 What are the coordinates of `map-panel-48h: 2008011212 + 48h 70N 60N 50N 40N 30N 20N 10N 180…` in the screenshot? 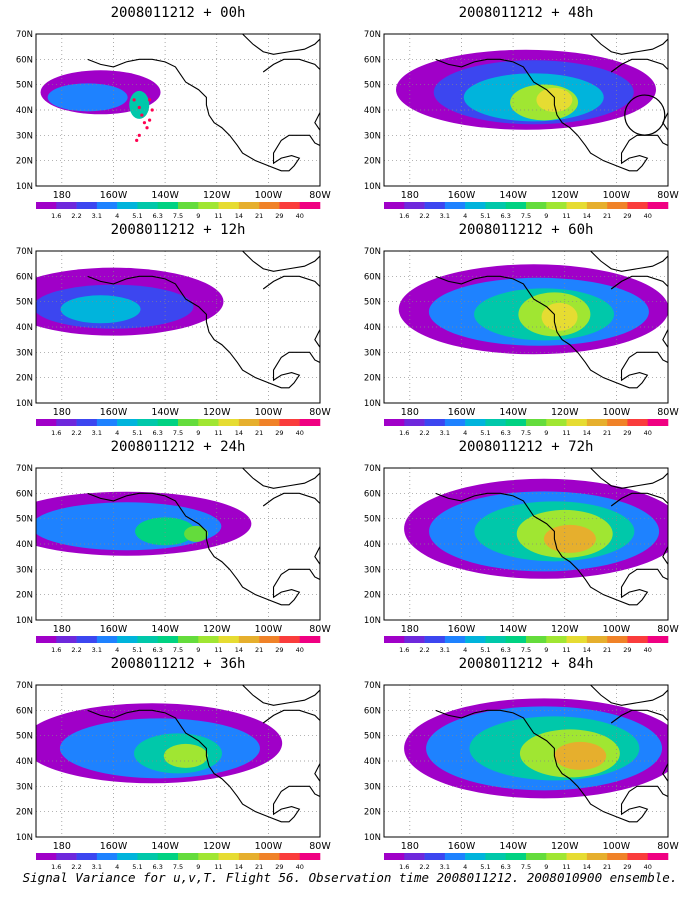 It's located at (522, 113).